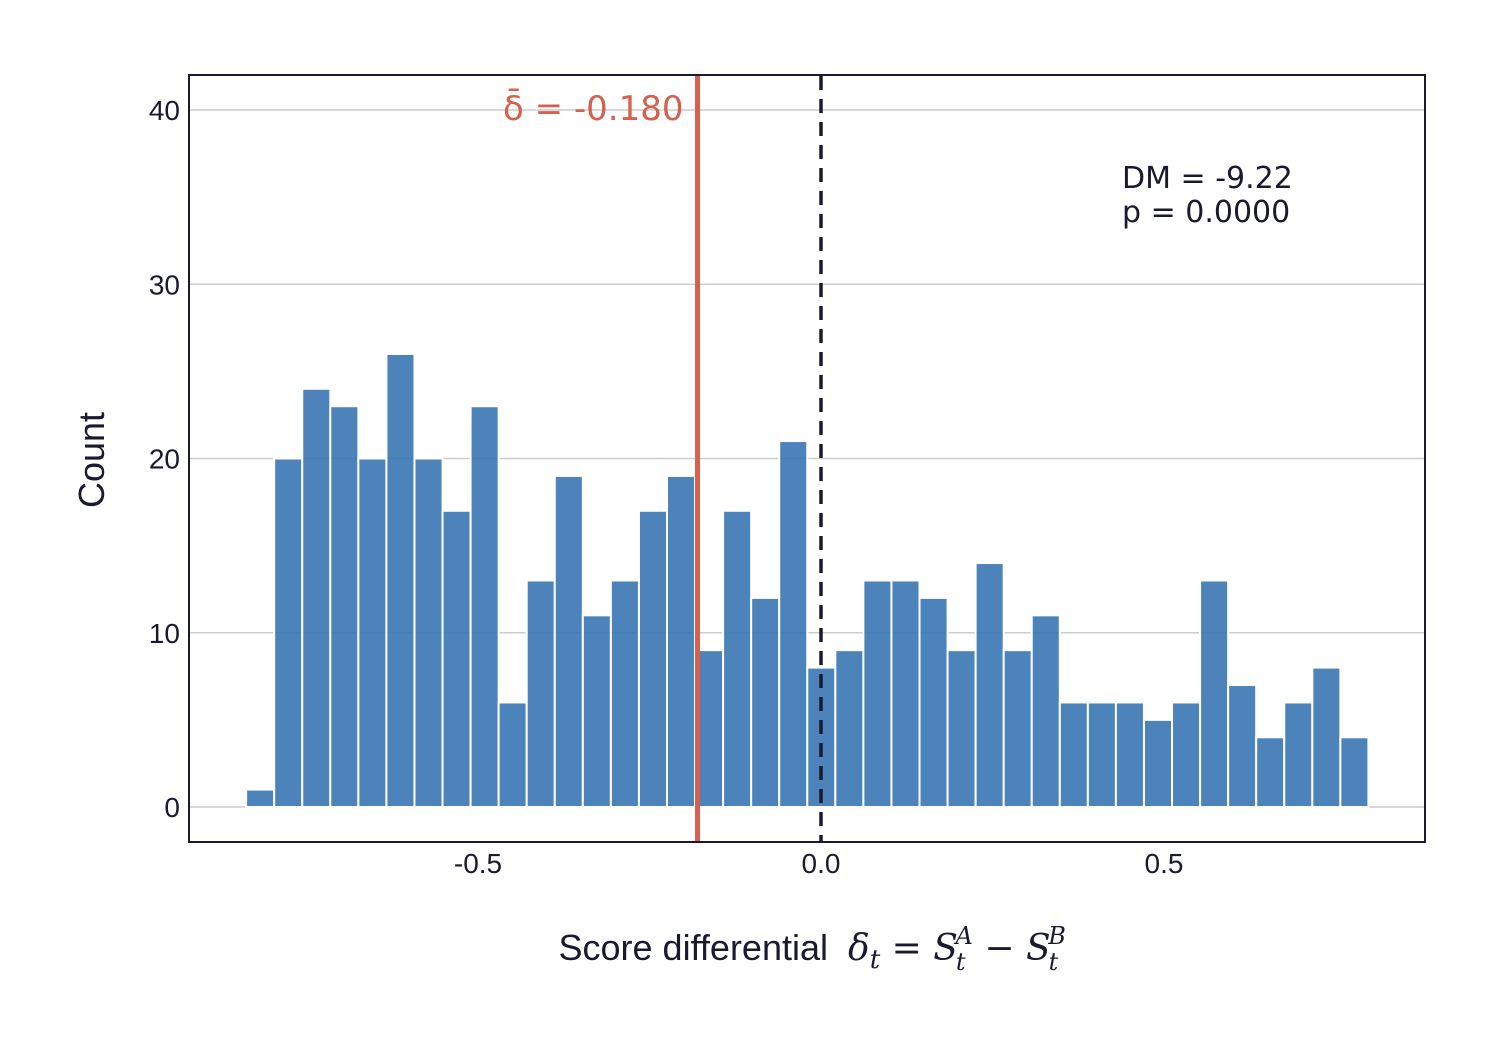 The image size is (1500, 1050). Describe the element at coordinates (1206, 212) in the screenshot. I see `p-value: p = 0.0000` at that location.